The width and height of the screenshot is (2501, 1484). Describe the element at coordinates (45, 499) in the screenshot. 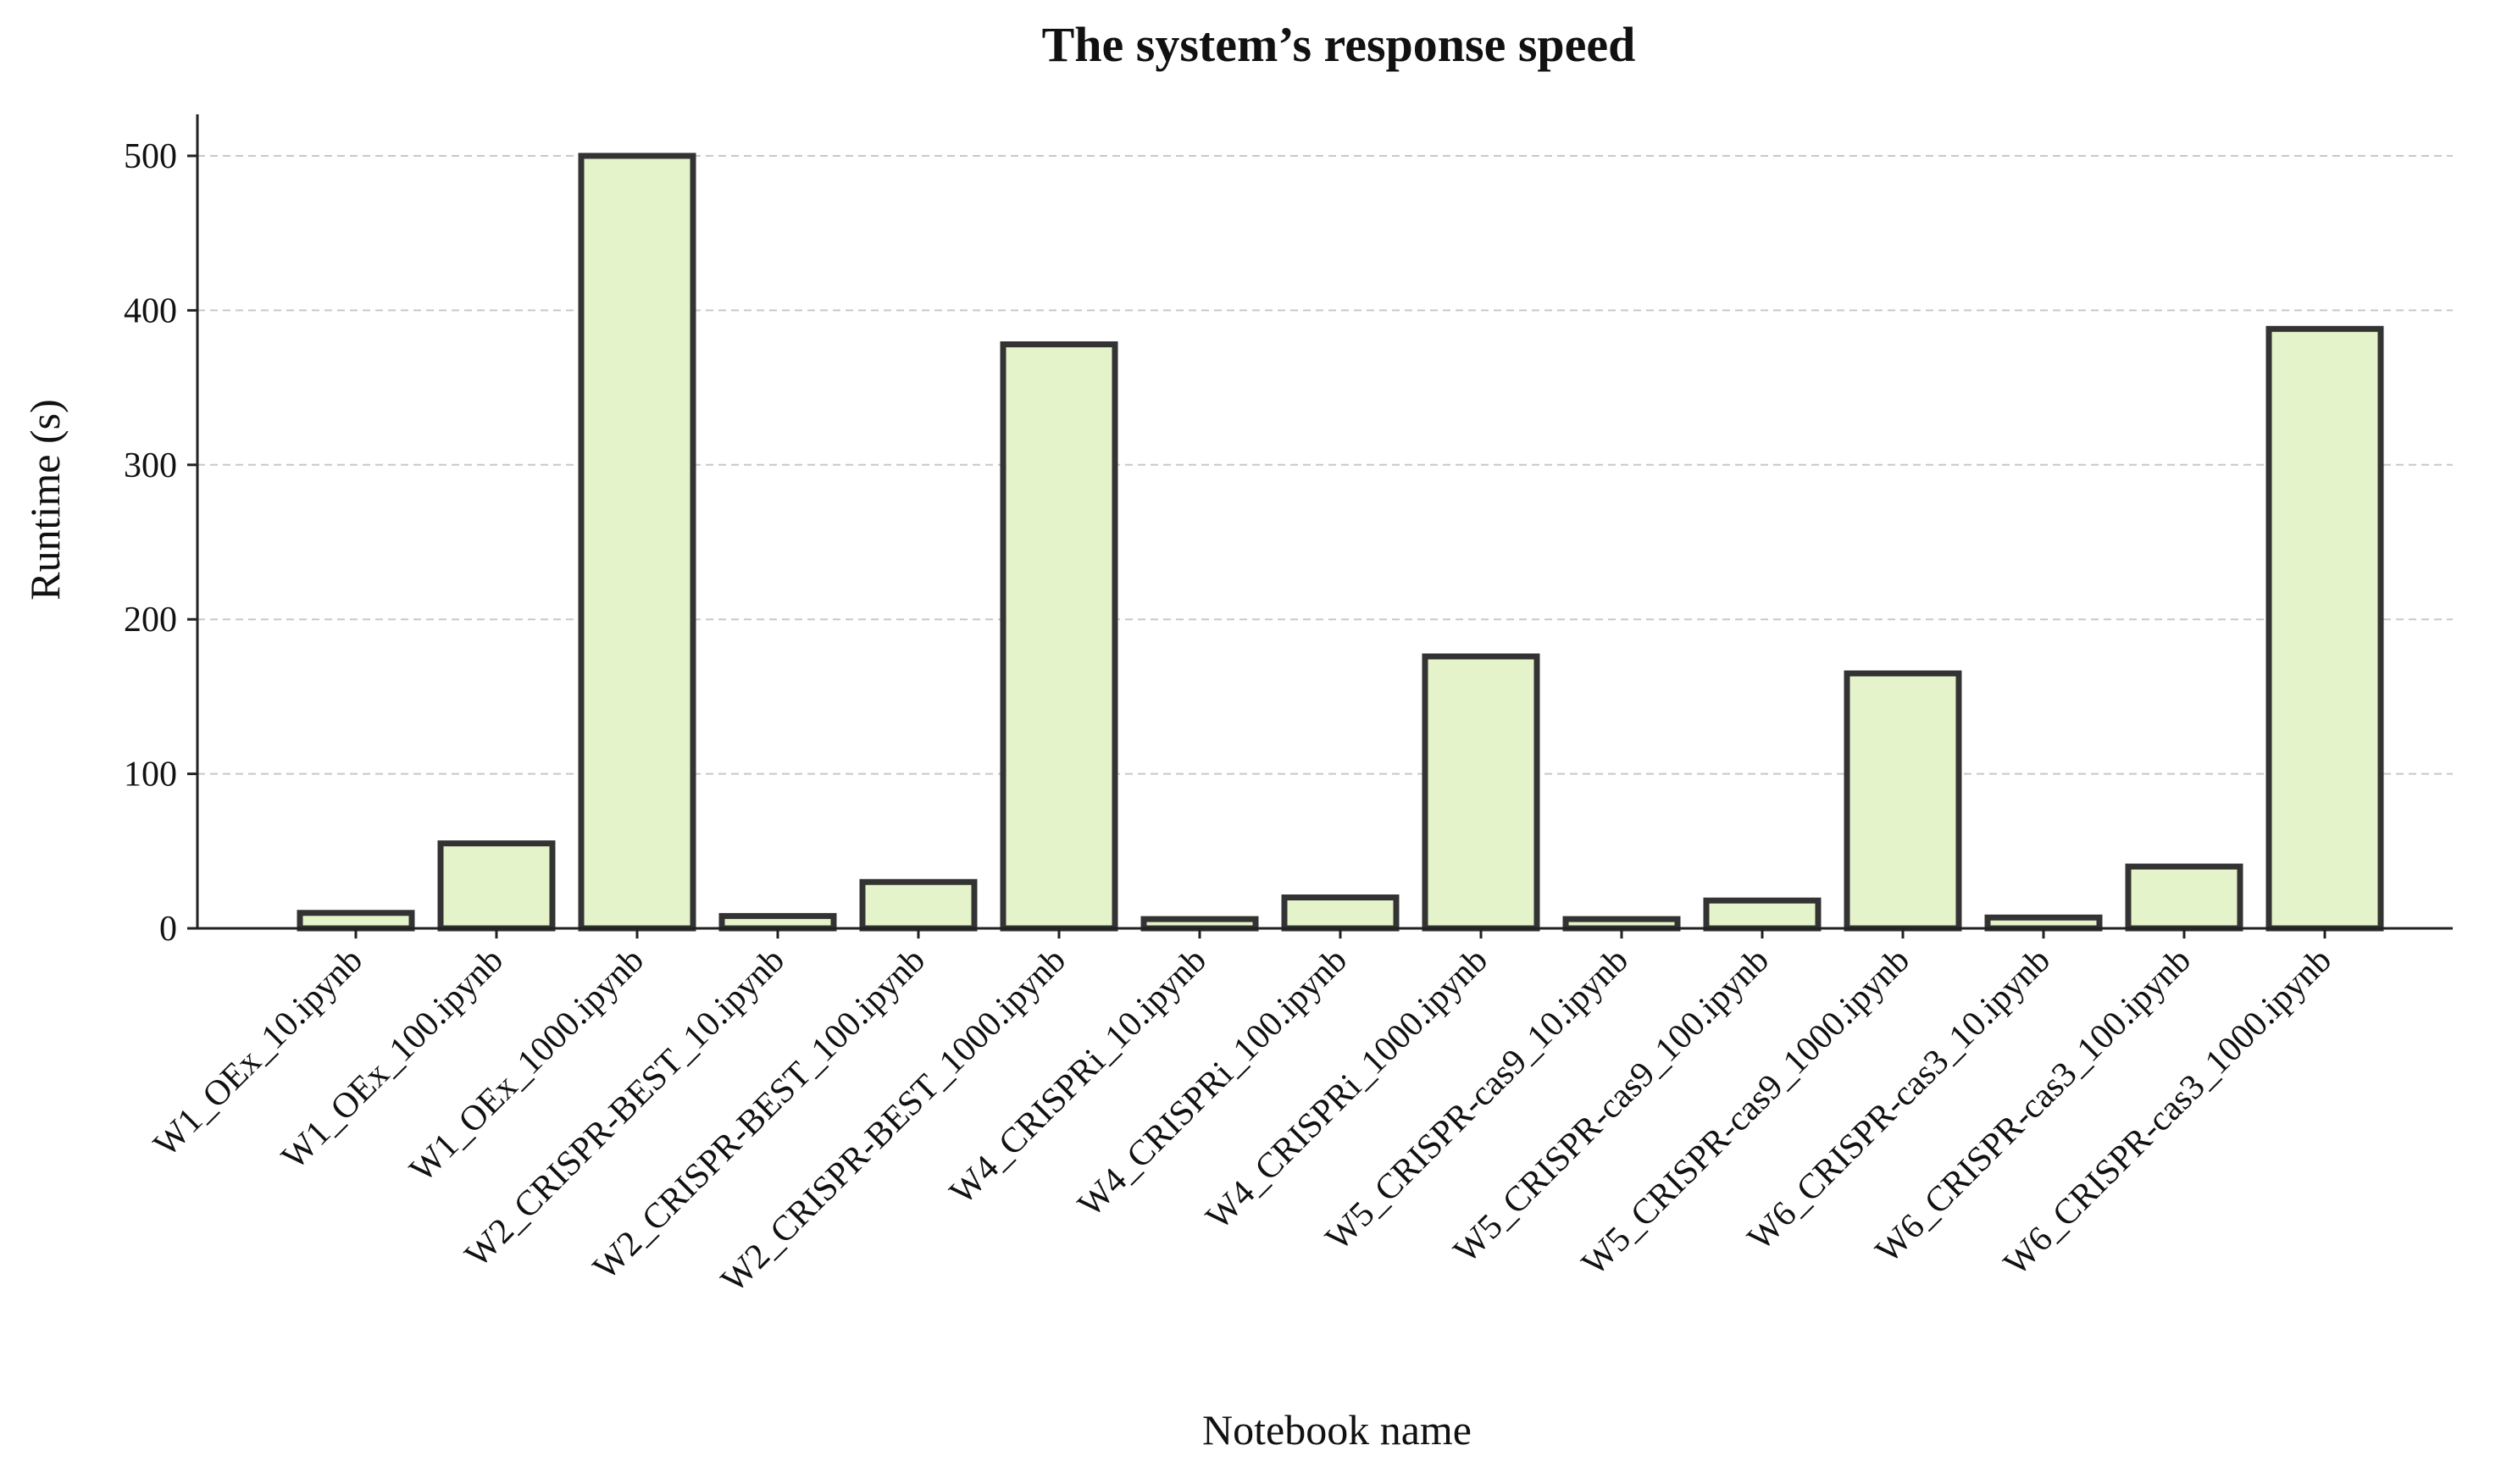

I see `y-axis-label: Runtime (s)` at that location.